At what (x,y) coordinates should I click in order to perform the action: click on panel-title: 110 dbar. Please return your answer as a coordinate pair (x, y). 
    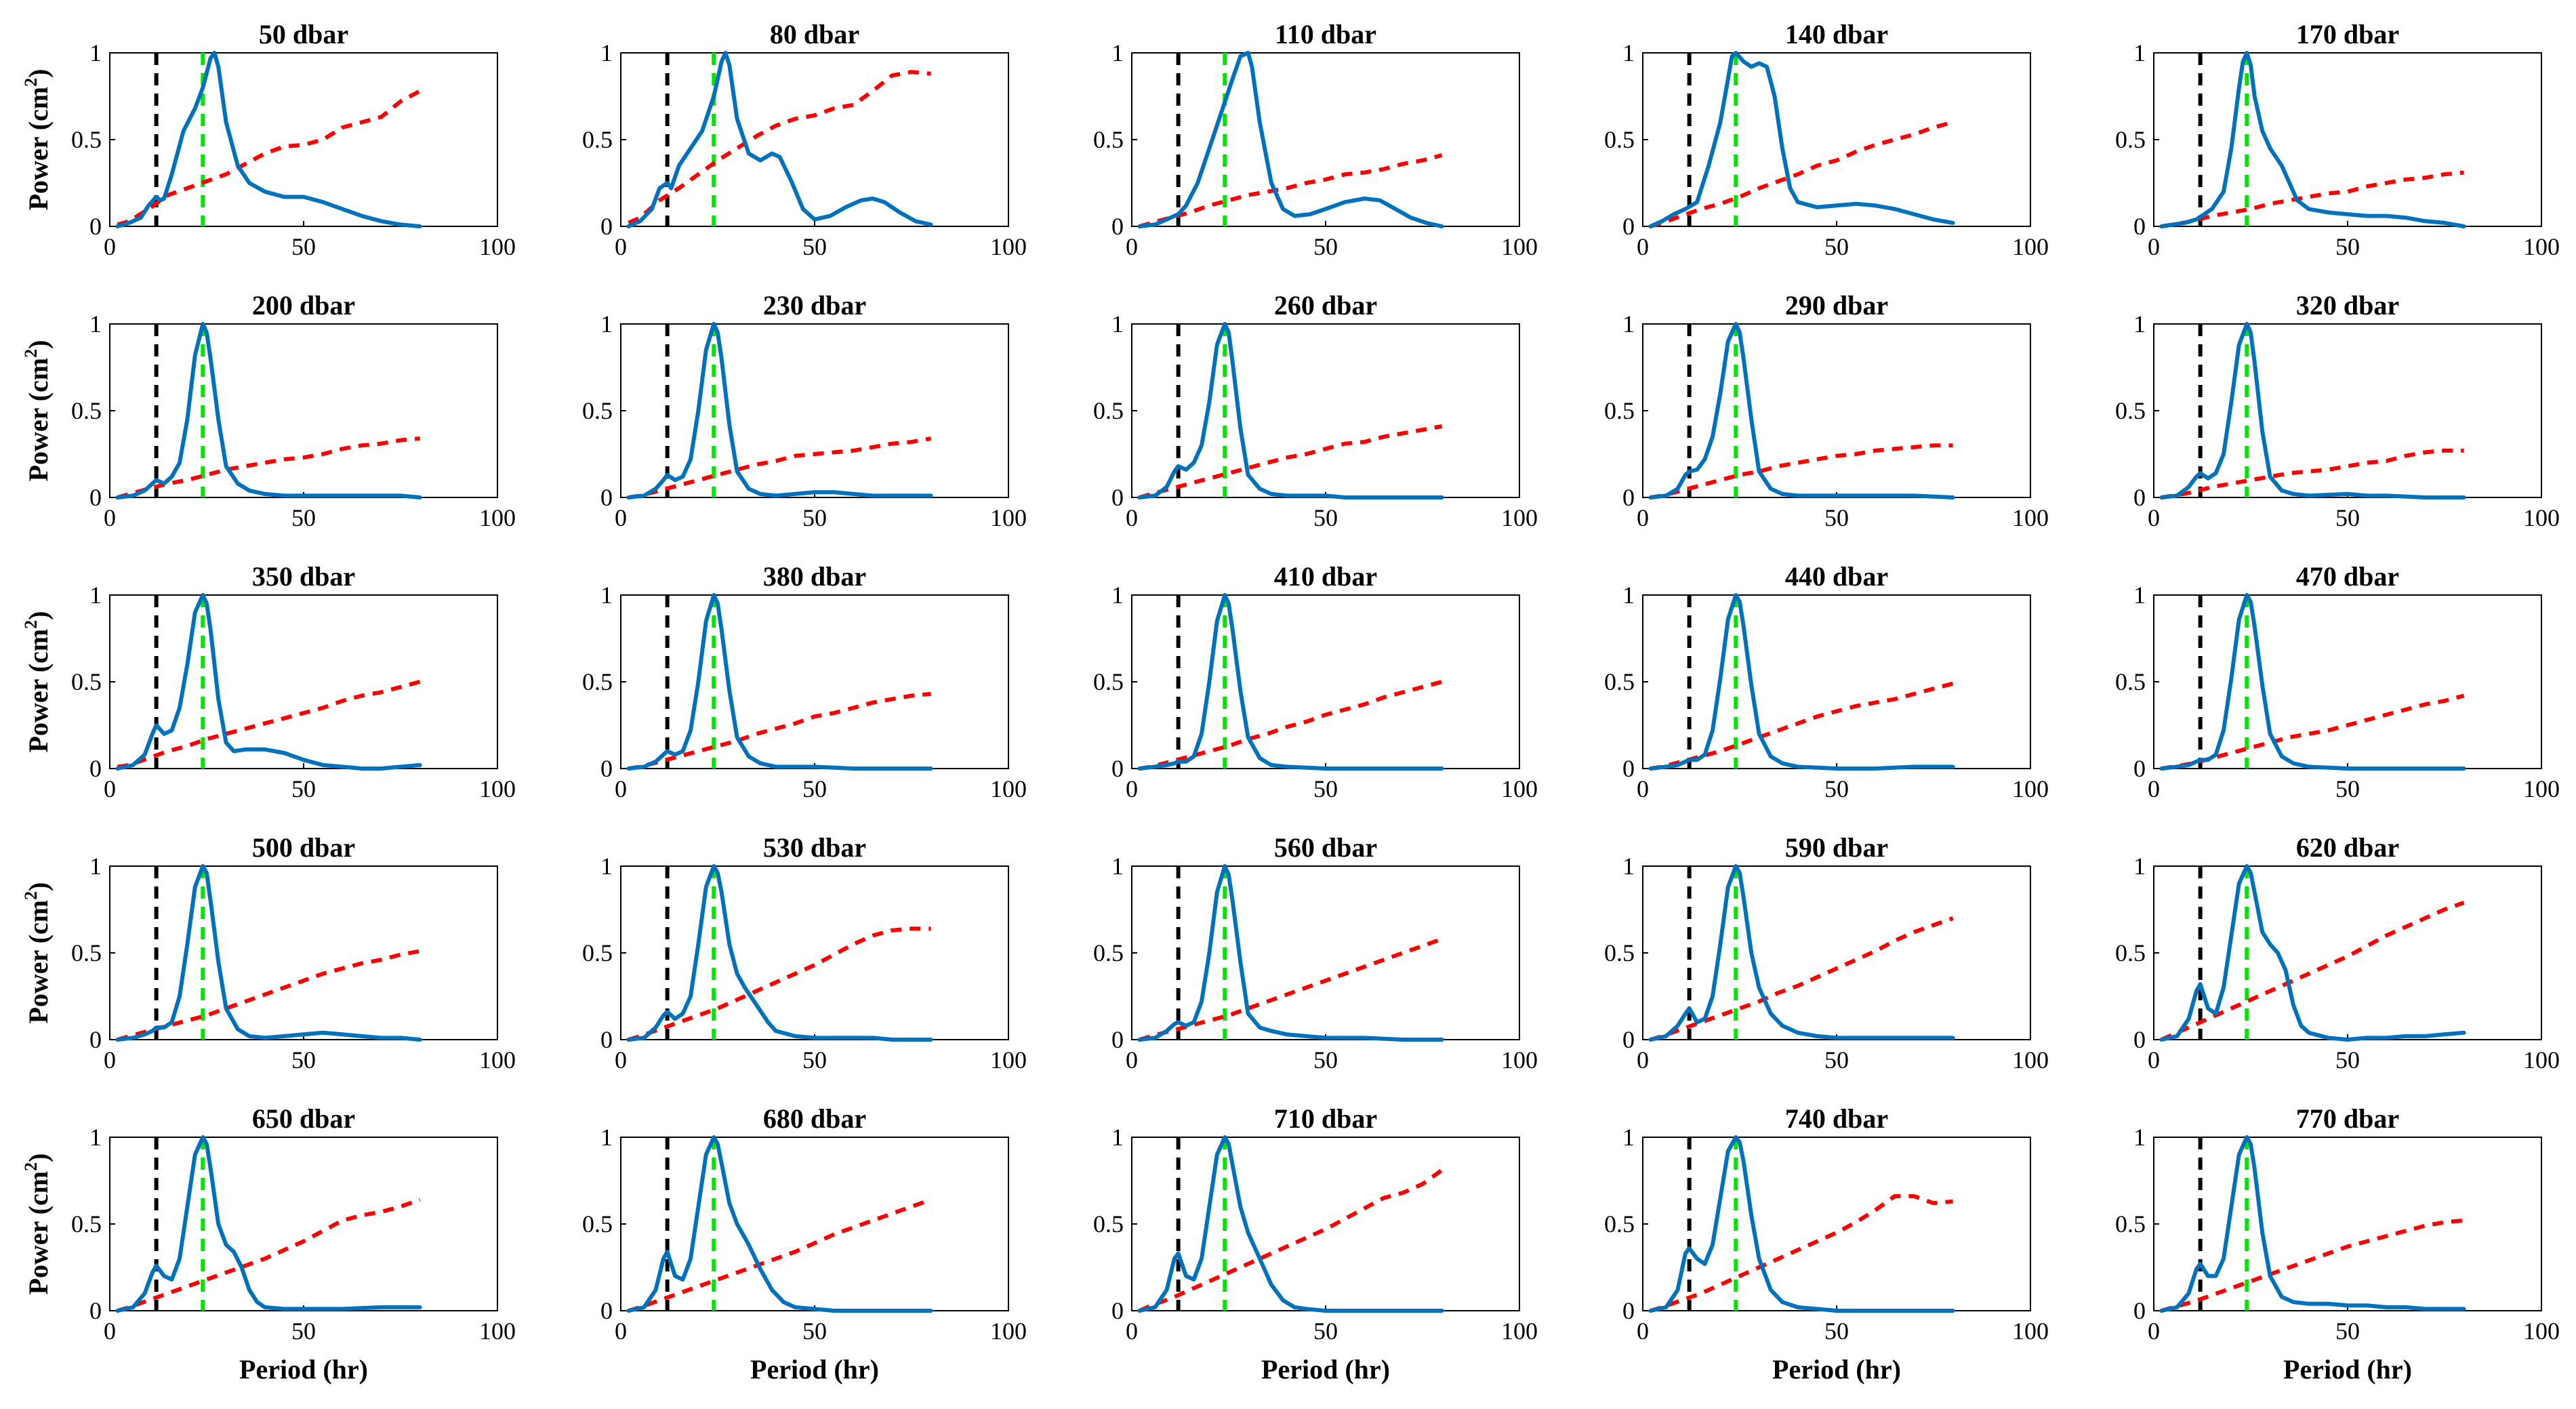
    Looking at the image, I should click on (1326, 34).